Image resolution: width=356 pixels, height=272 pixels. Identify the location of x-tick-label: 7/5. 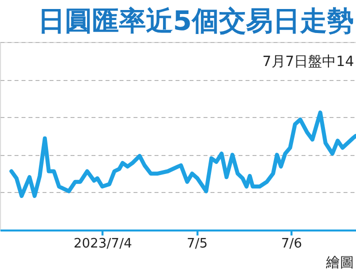
(197, 244).